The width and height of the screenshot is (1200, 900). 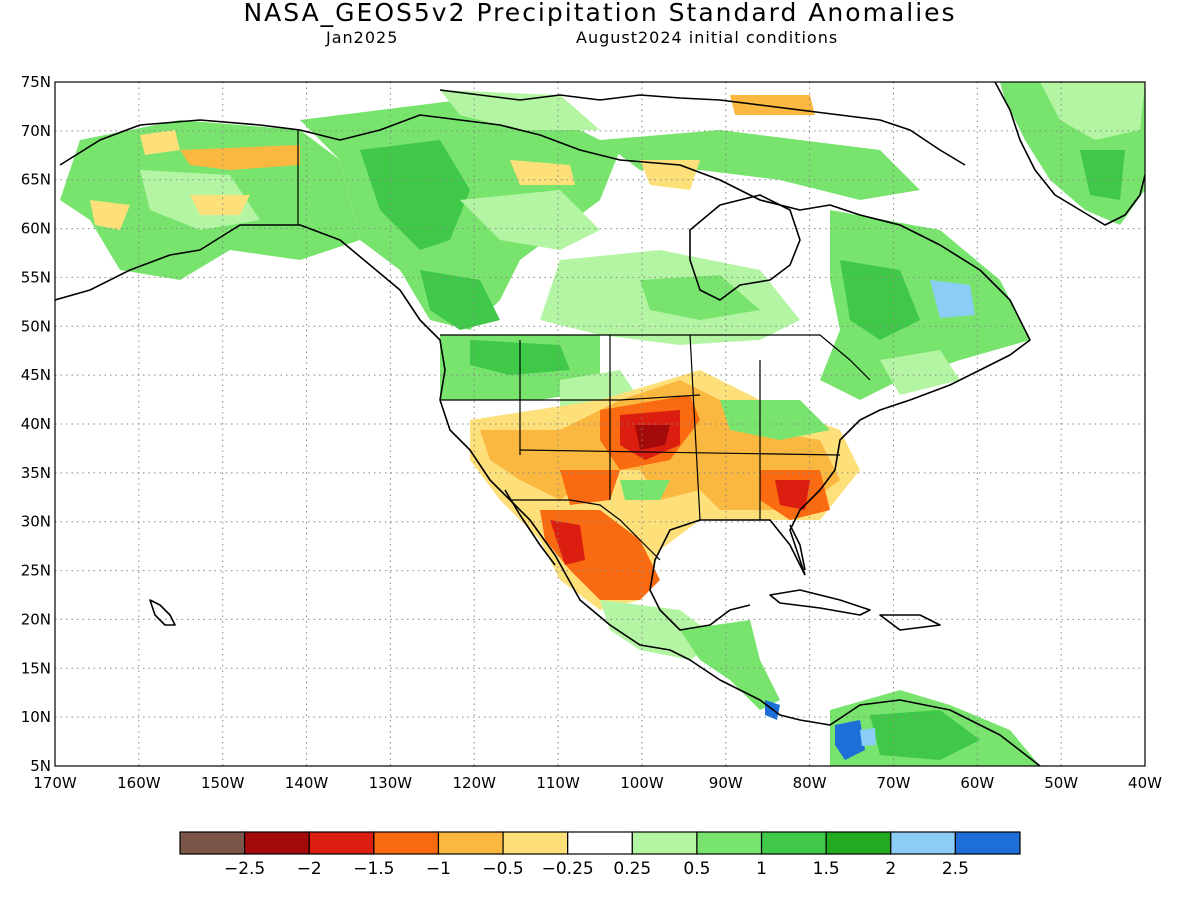 What do you see at coordinates (955, 869) in the screenshot?
I see `colorbar-label: 2.5` at bounding box center [955, 869].